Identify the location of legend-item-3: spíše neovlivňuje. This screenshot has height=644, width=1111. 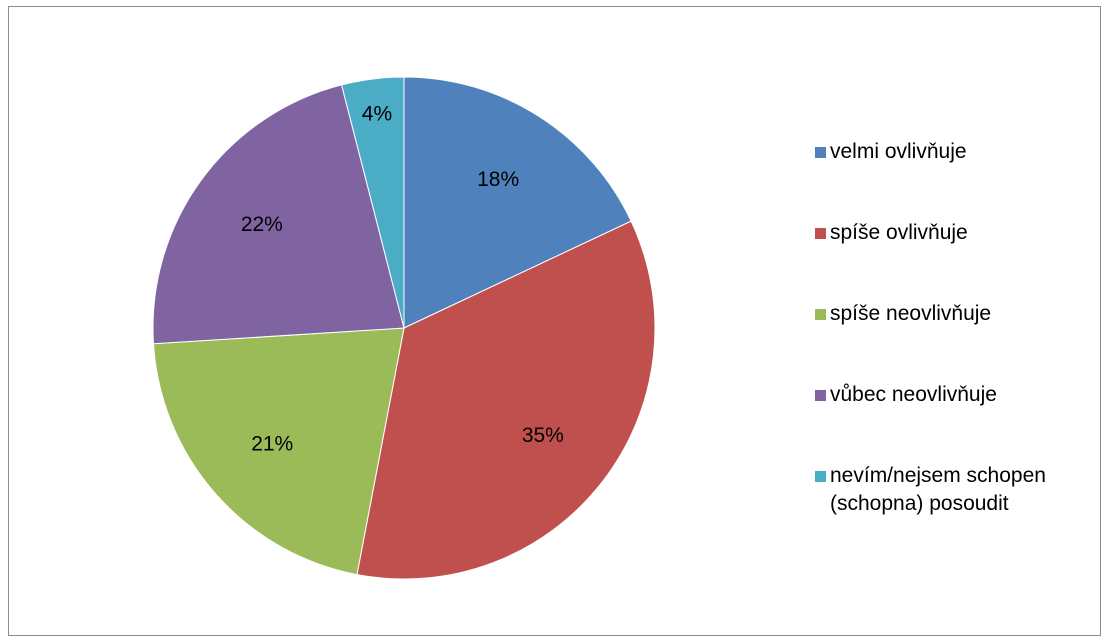
(955, 340).